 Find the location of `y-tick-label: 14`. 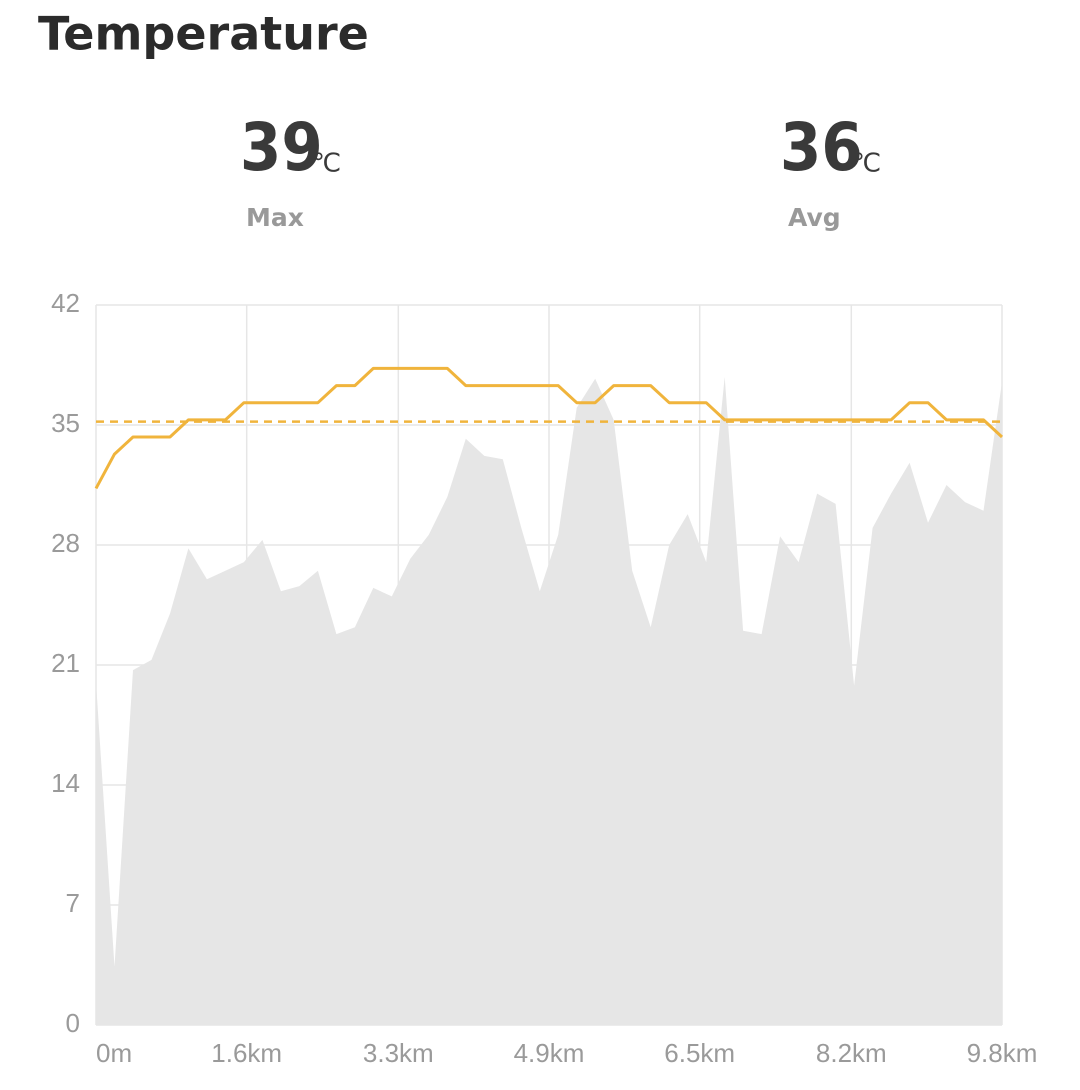

y-tick-label: 14 is located at coordinates (65, 783).